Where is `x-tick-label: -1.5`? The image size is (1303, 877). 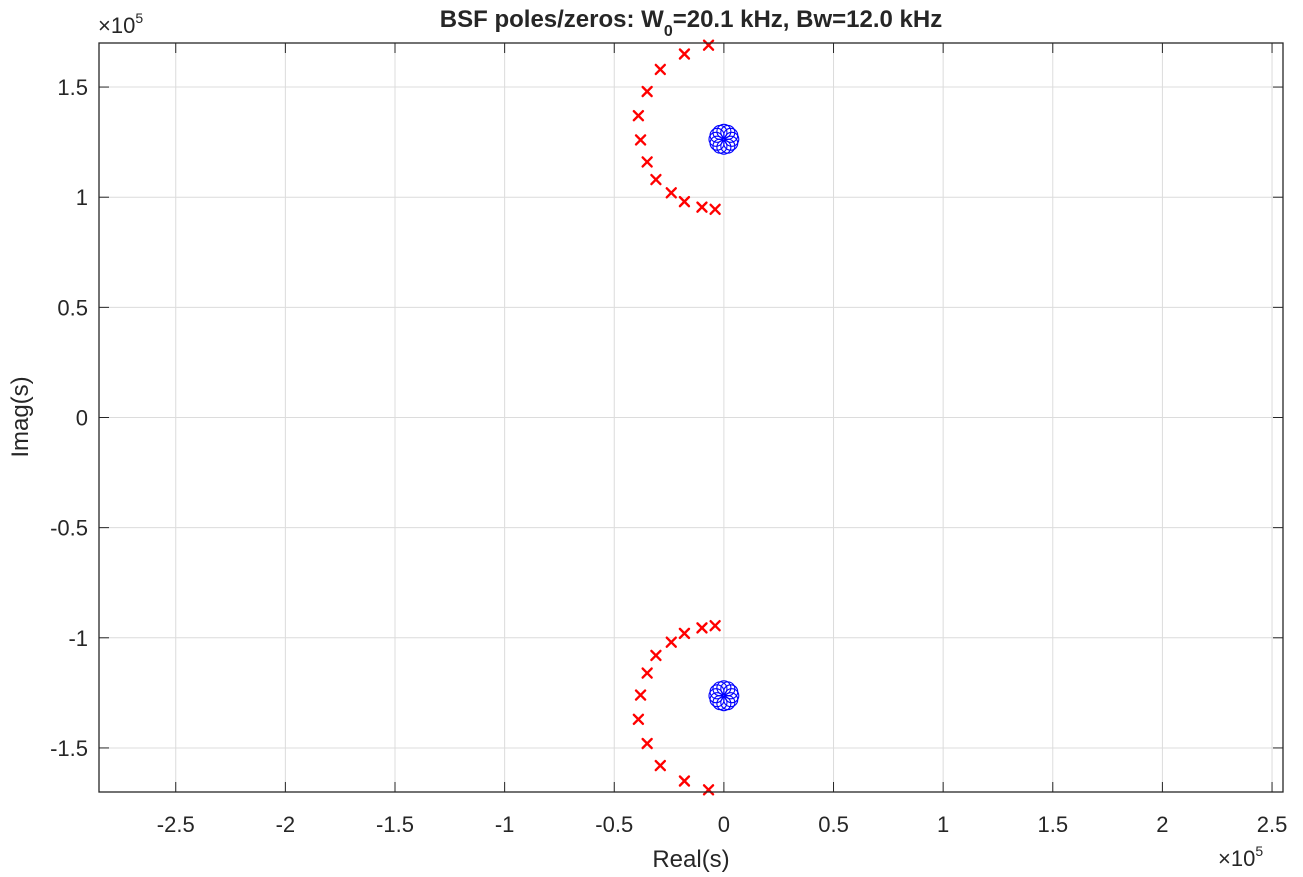
x-tick-label: -1.5 is located at coordinates (395, 824).